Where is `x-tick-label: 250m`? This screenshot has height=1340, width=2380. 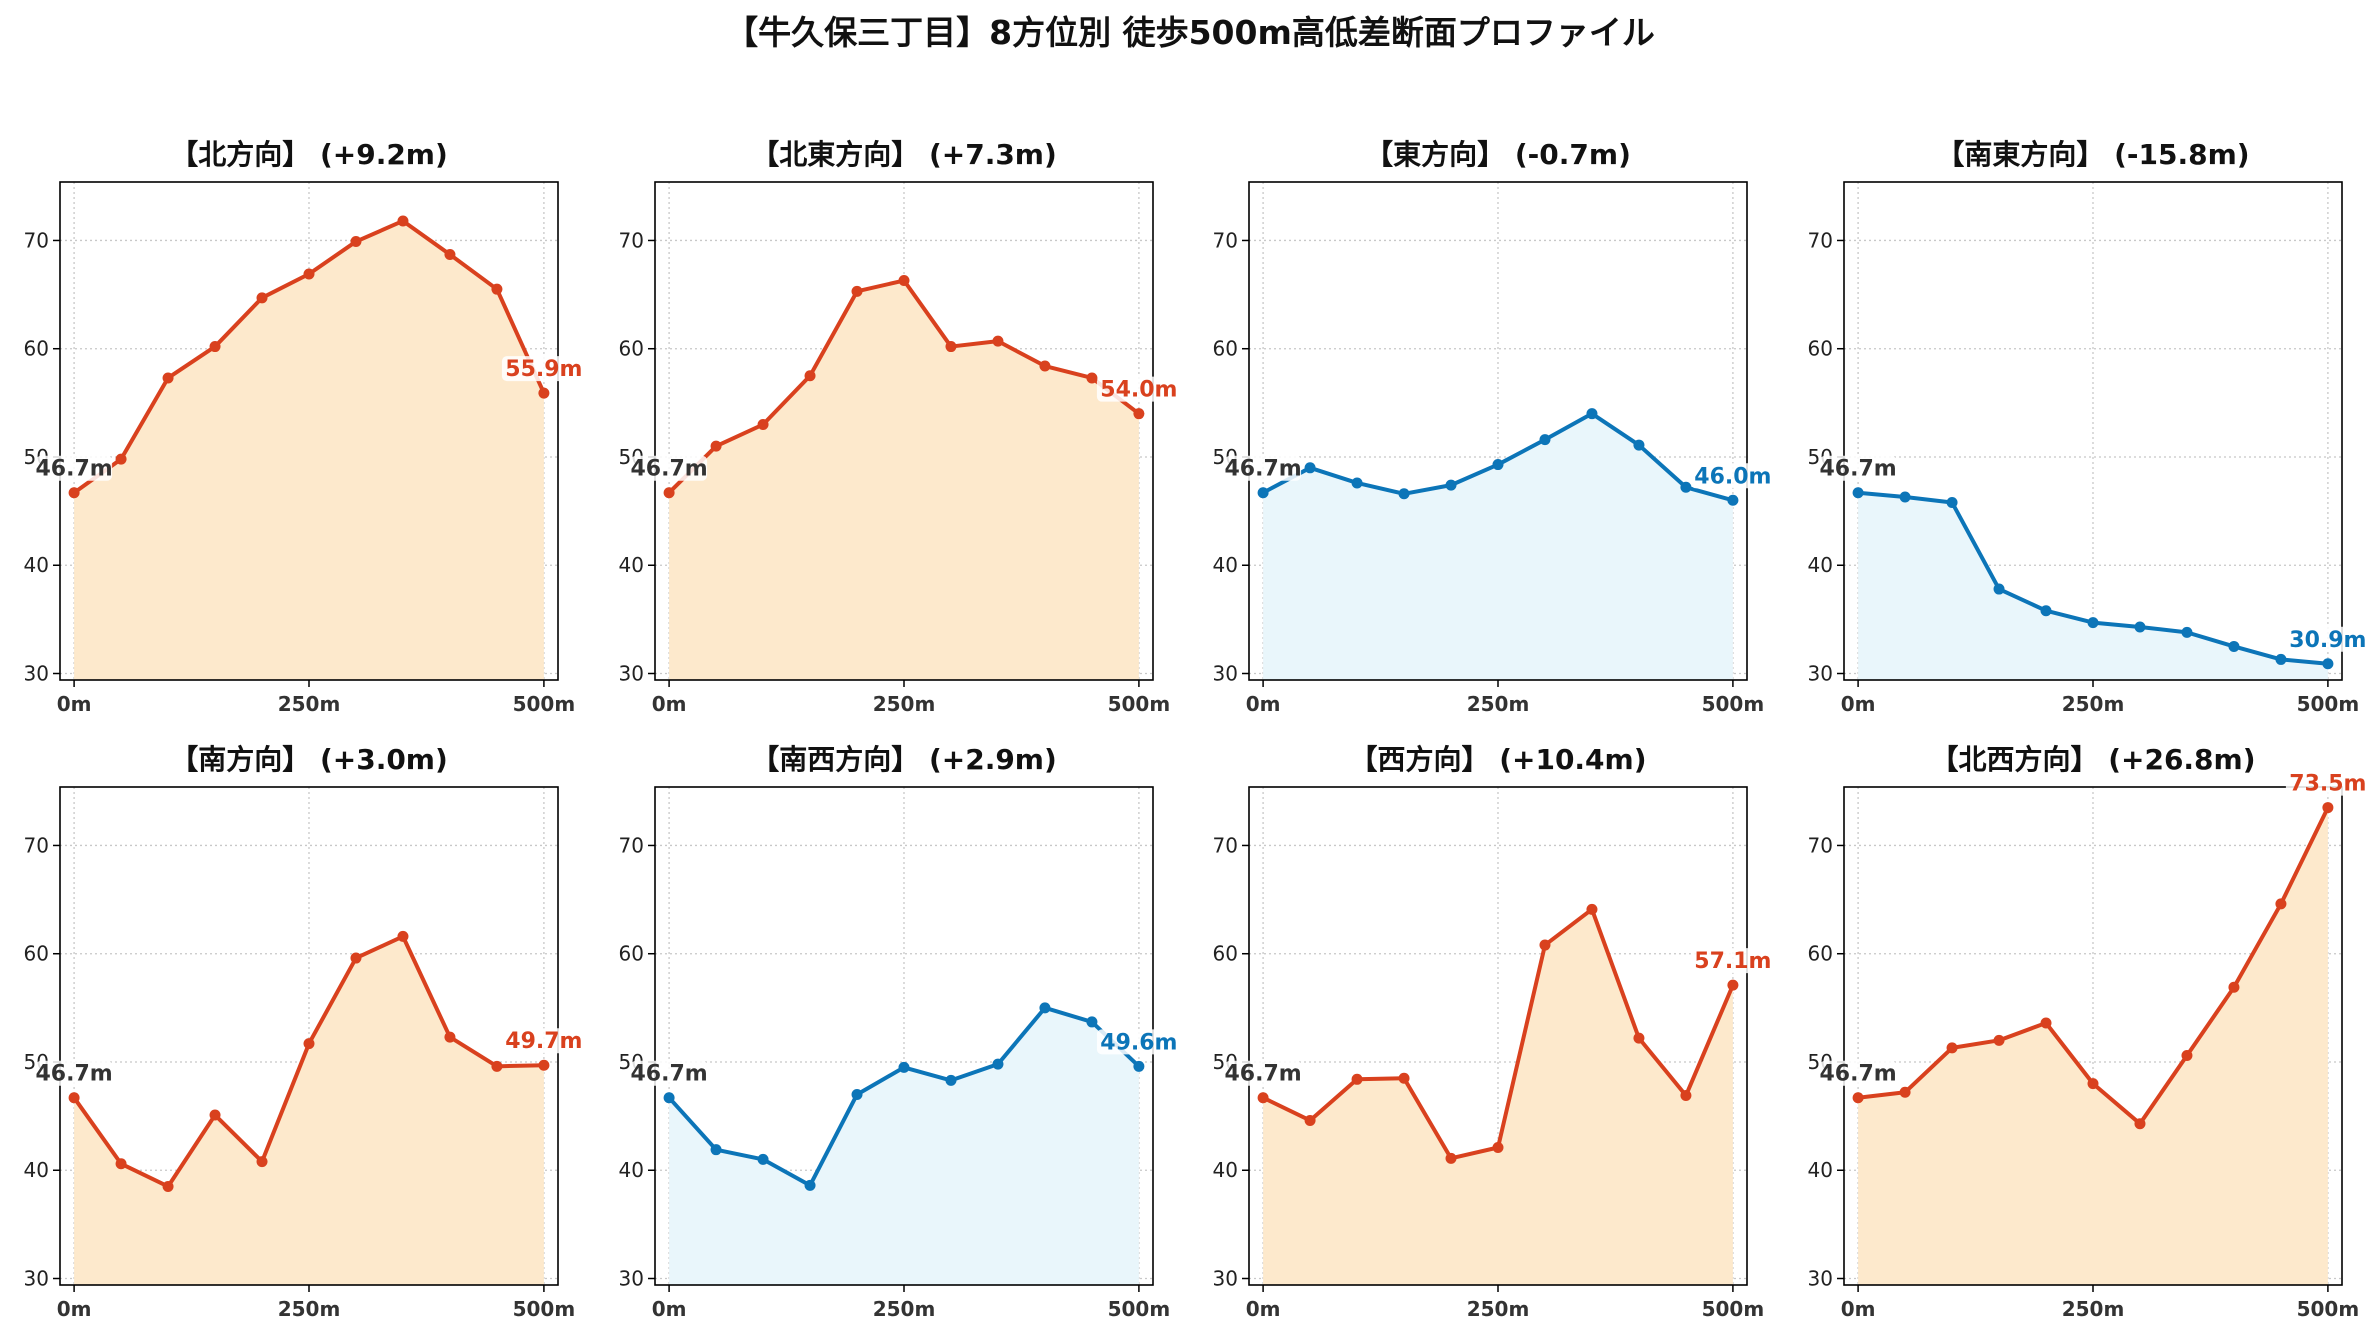
x-tick-label: 250m is located at coordinates (904, 704).